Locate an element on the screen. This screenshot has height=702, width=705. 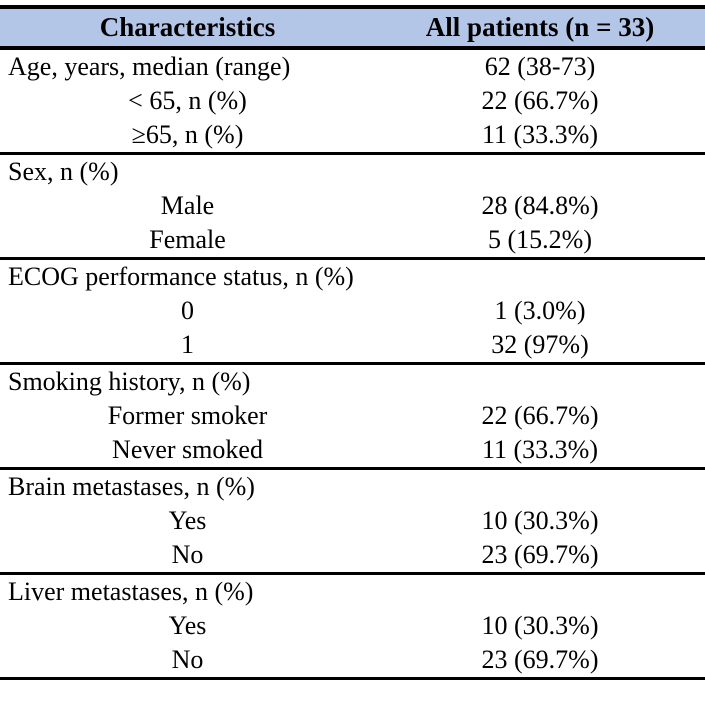
table-row: Brain metastases, n (%) is located at coordinates (352, 487).